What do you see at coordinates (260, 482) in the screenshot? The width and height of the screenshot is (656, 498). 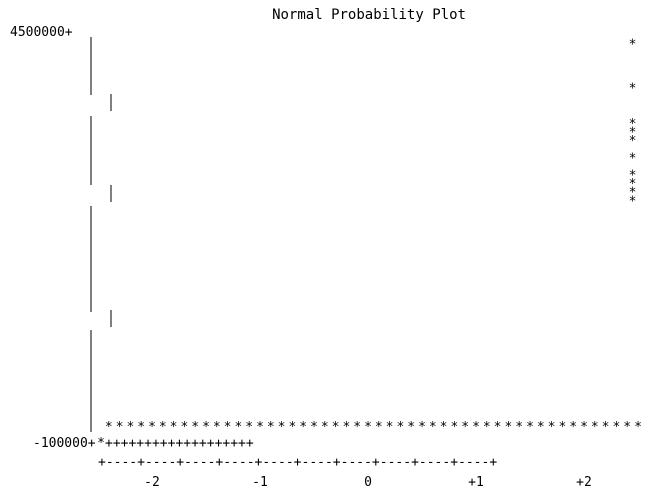 I see `x-tick-label: -1` at bounding box center [260, 482].